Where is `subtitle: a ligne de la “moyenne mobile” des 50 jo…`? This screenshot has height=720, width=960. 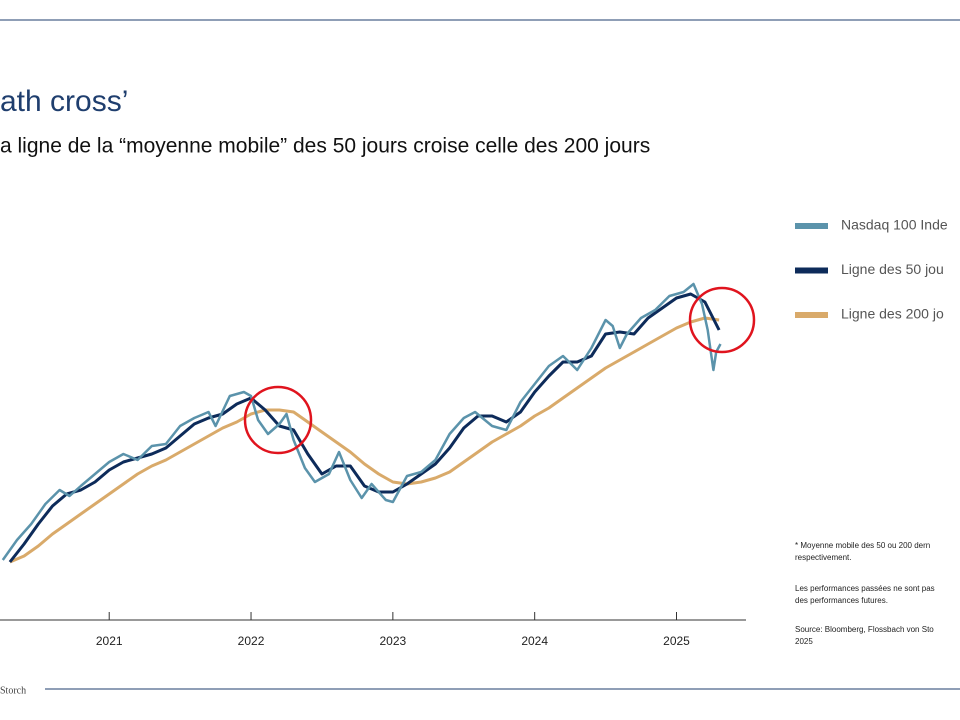
subtitle: a ligne de la “moyenne mobile” des 50 jo… is located at coordinates (325, 146).